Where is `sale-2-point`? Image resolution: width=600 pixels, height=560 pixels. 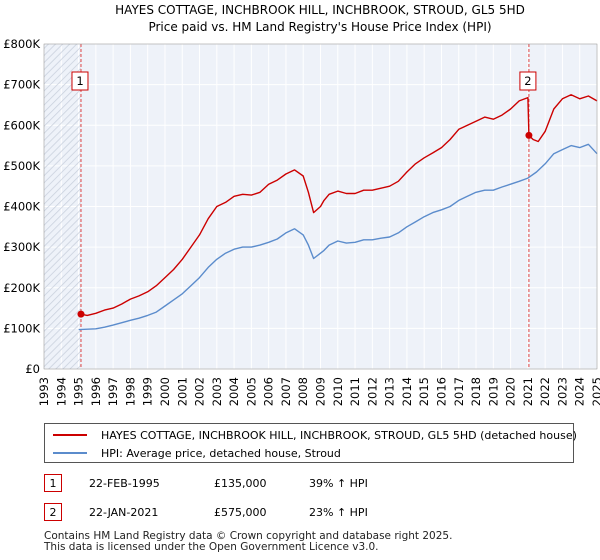 sale-2-point is located at coordinates (529, 135).